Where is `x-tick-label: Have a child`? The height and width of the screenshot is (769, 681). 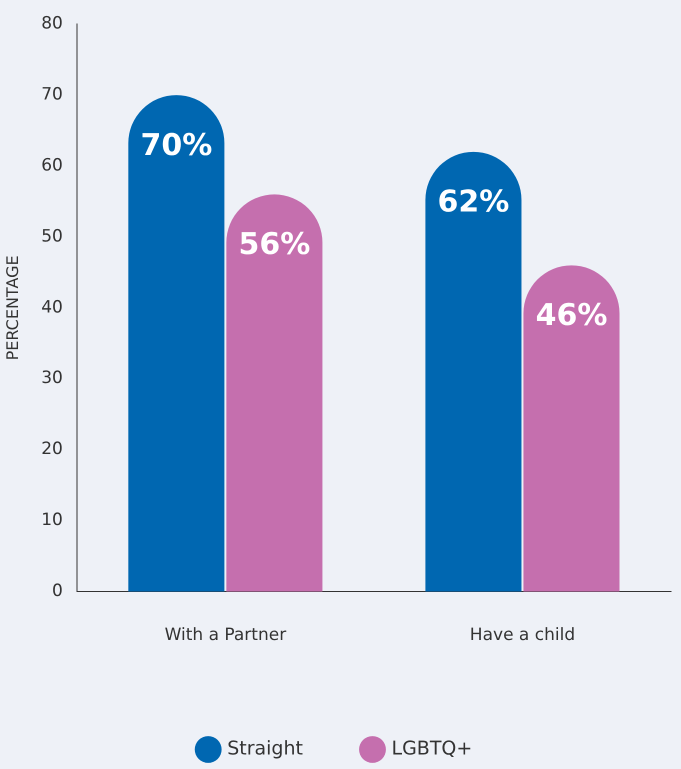 x-tick-label: Have a child is located at coordinates (523, 635).